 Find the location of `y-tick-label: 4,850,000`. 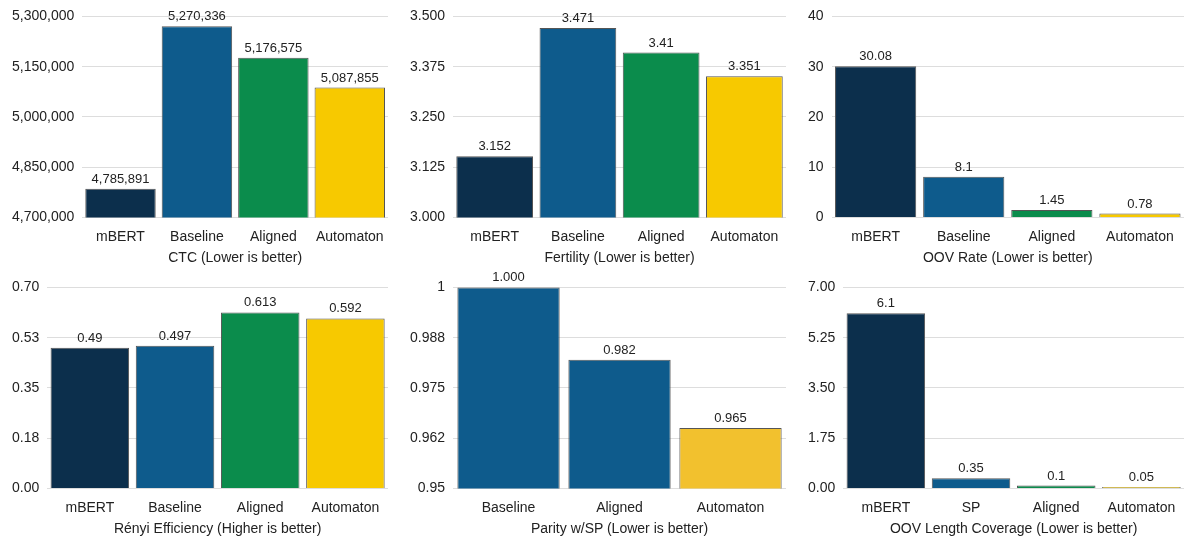

y-tick-label: 4,850,000 is located at coordinates (43, 166).